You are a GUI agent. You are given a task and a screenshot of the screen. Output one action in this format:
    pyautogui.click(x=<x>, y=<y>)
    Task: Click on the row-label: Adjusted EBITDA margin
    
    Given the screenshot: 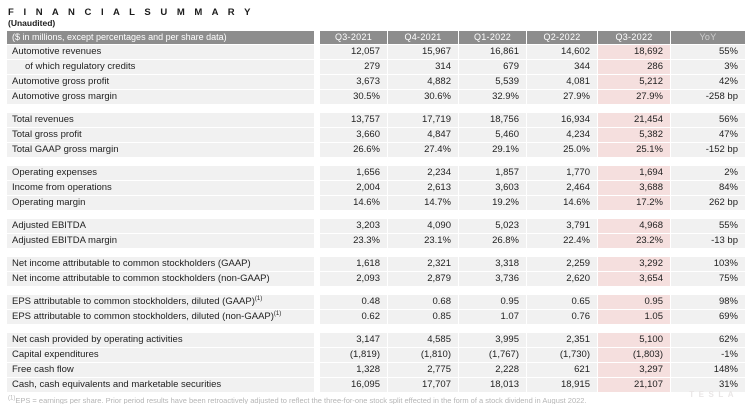 What is the action you would take?
    pyautogui.click(x=160, y=241)
    